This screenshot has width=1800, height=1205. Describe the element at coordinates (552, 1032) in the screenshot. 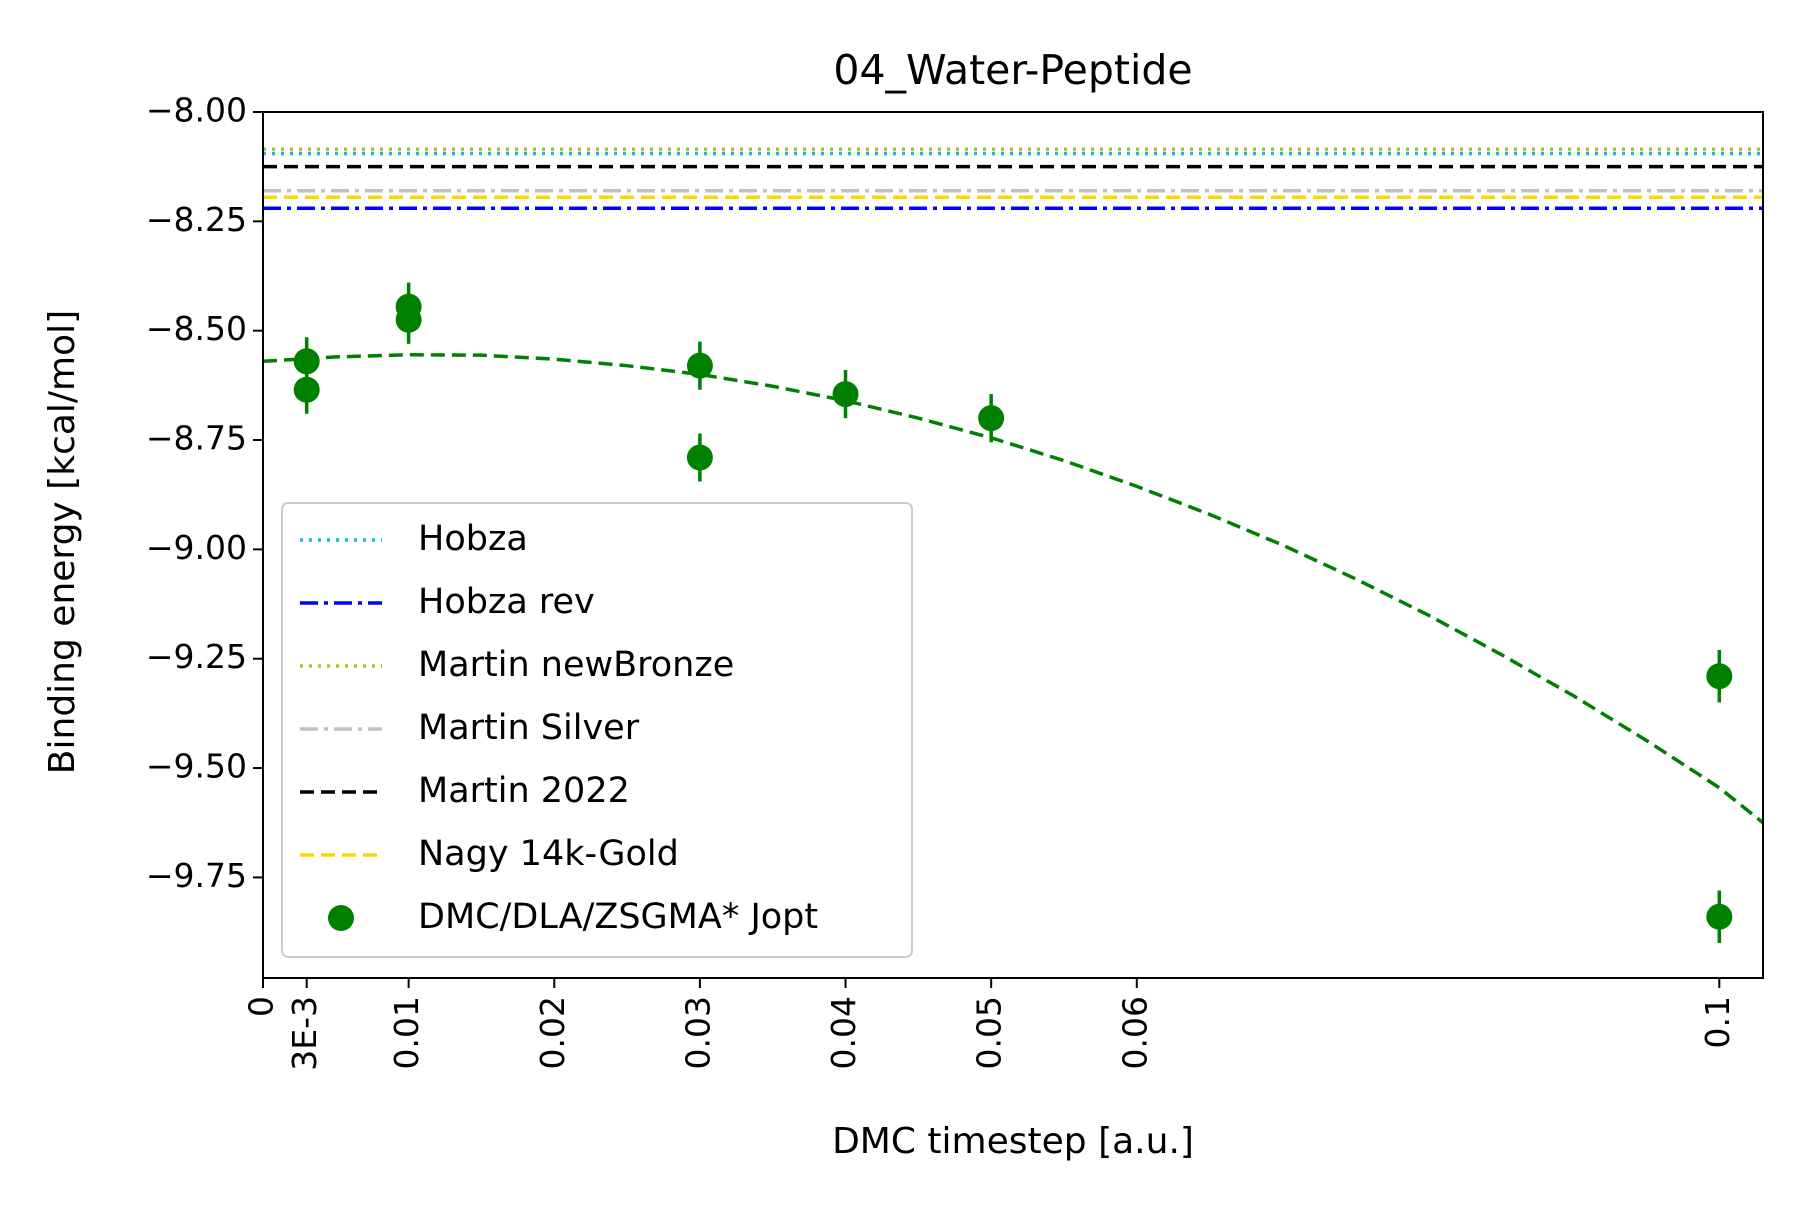

I see `x-tick-label-3: 0.02` at that location.